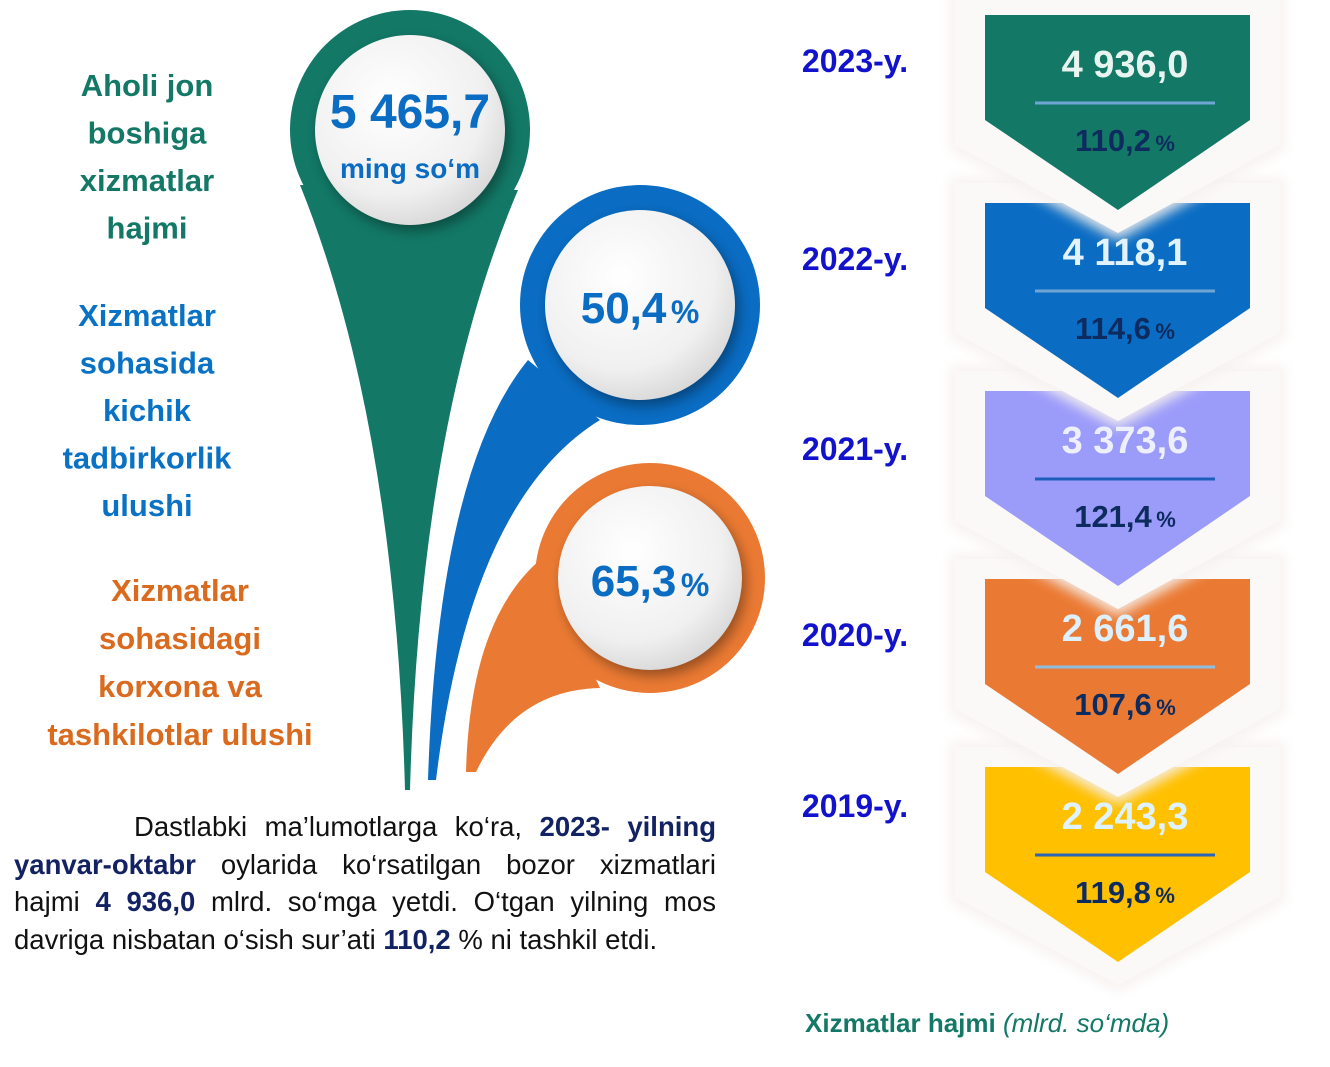  I want to click on paragraph-bold: 2023- yilning yanvar-oktabr, so click(365, 845).